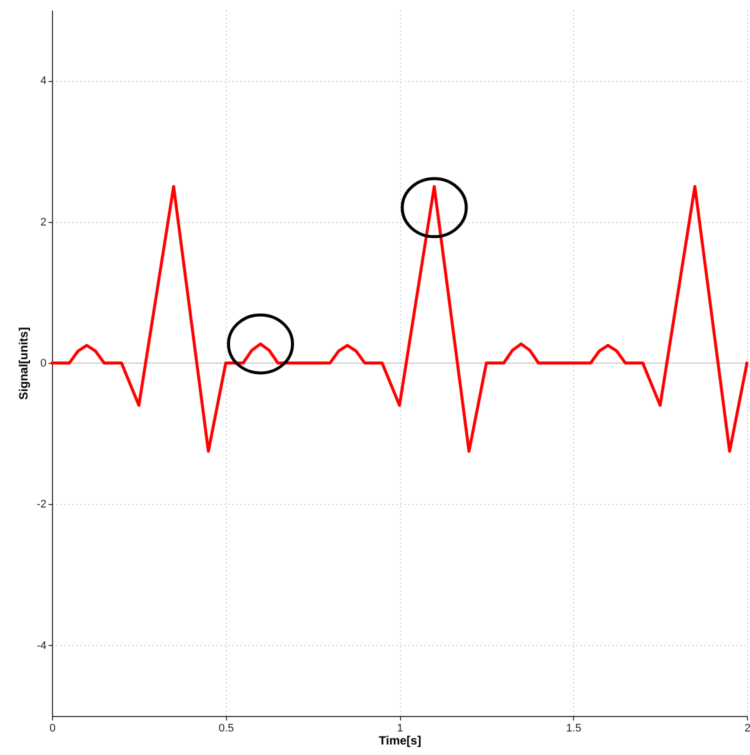 Image resolution: width=750 pixels, height=755 pixels. I want to click on y-tick-label: 2, so click(43, 222).